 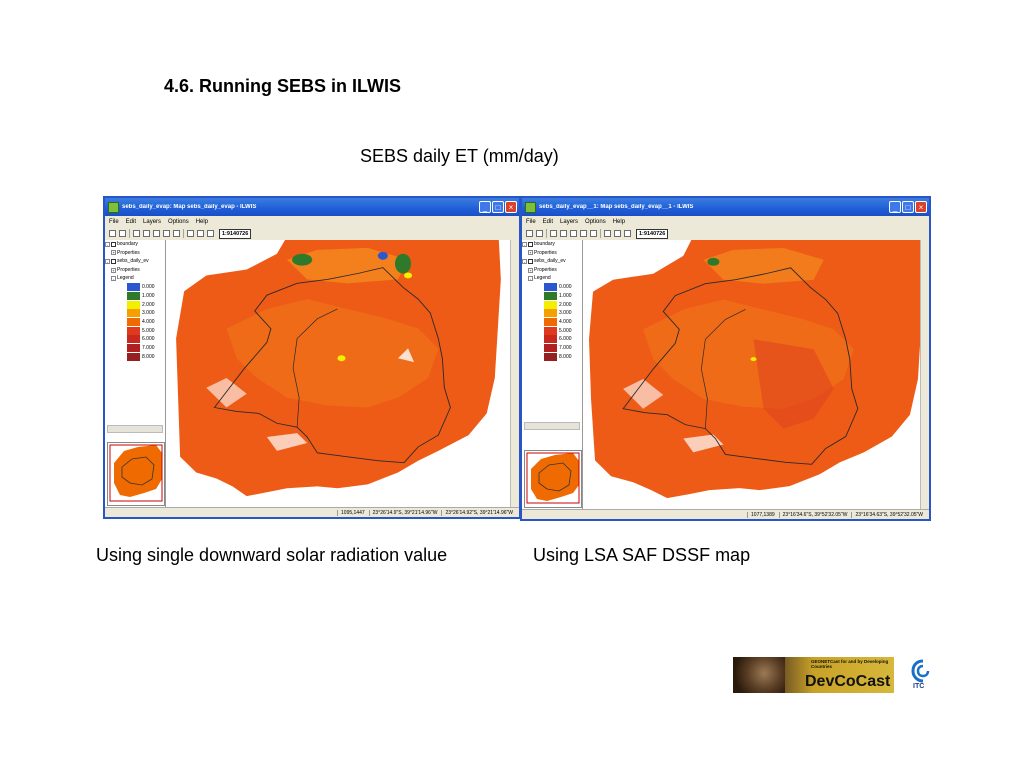 What do you see at coordinates (552, 330) in the screenshot?
I see `legend-row: 5.000` at bounding box center [552, 330].